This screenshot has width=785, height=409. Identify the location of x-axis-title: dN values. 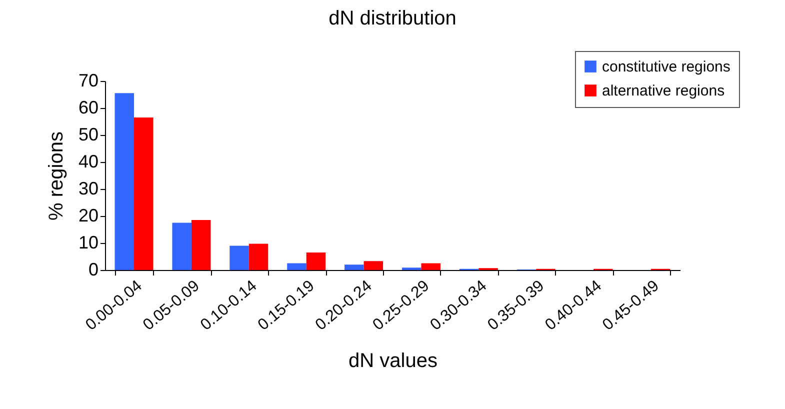
(393, 361).